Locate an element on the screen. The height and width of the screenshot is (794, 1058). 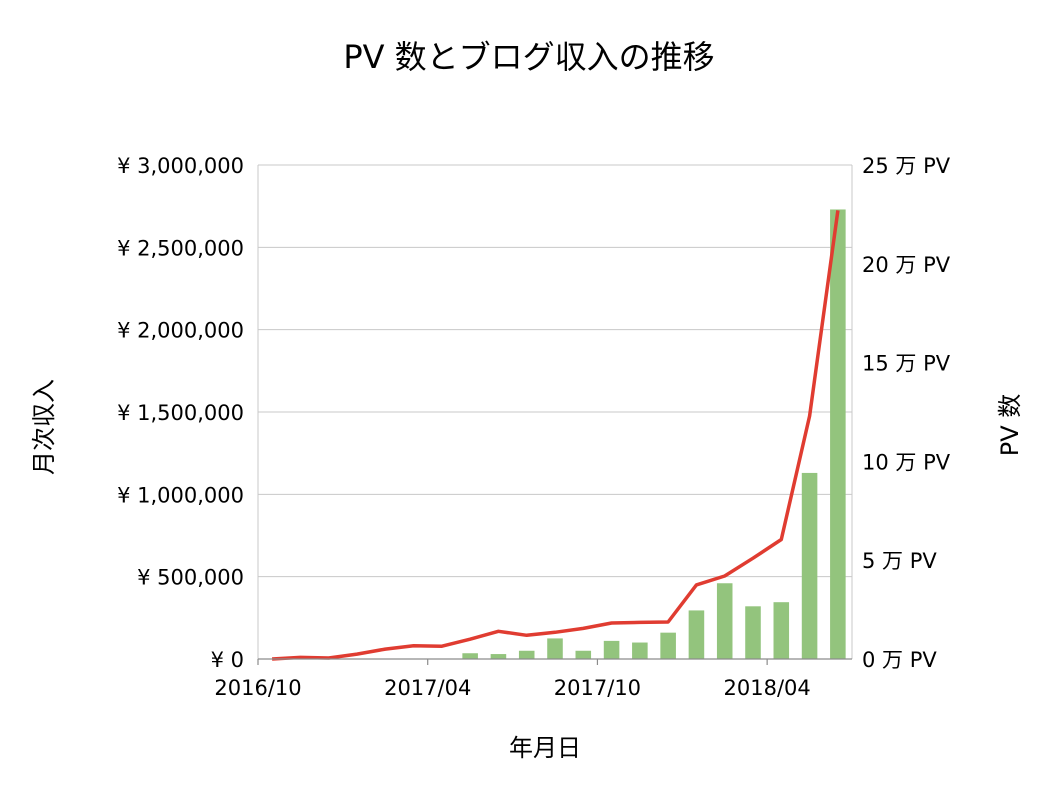
bar-2017/06 is located at coordinates (498, 656).